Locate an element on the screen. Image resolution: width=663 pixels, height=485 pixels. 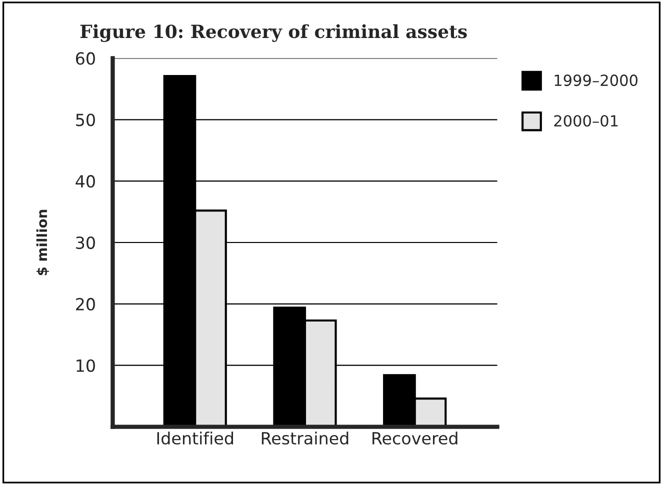
y-tick-label: 30 is located at coordinates (85, 243).